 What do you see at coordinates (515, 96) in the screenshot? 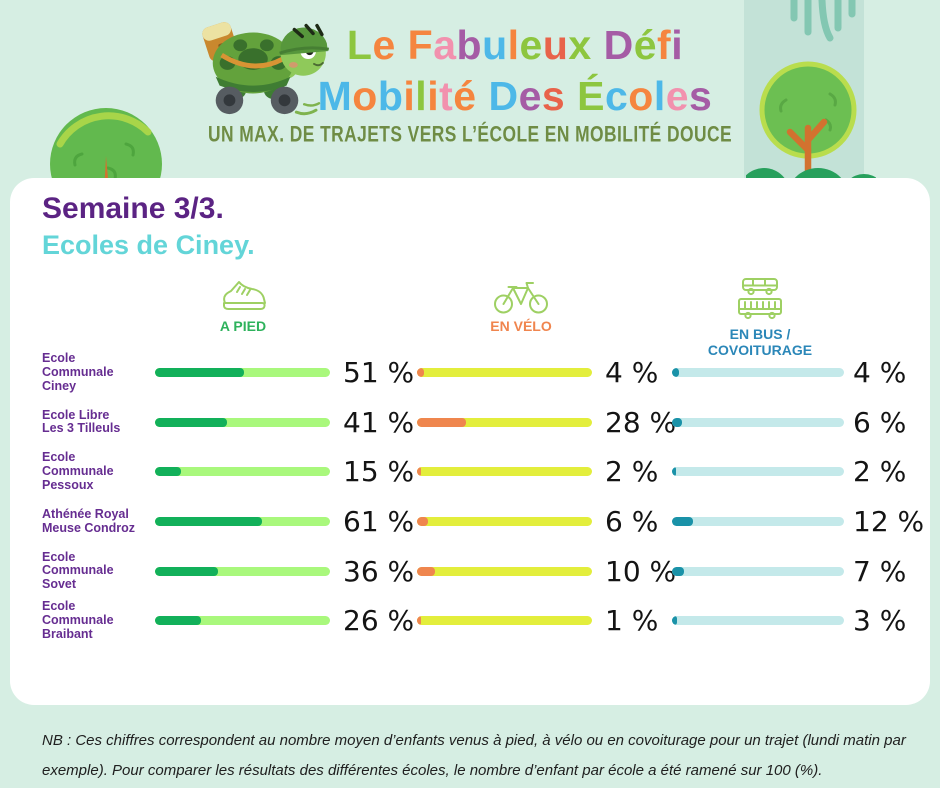
I see `poster-title-line-2: Mobilité Des Écoles` at bounding box center [515, 96].